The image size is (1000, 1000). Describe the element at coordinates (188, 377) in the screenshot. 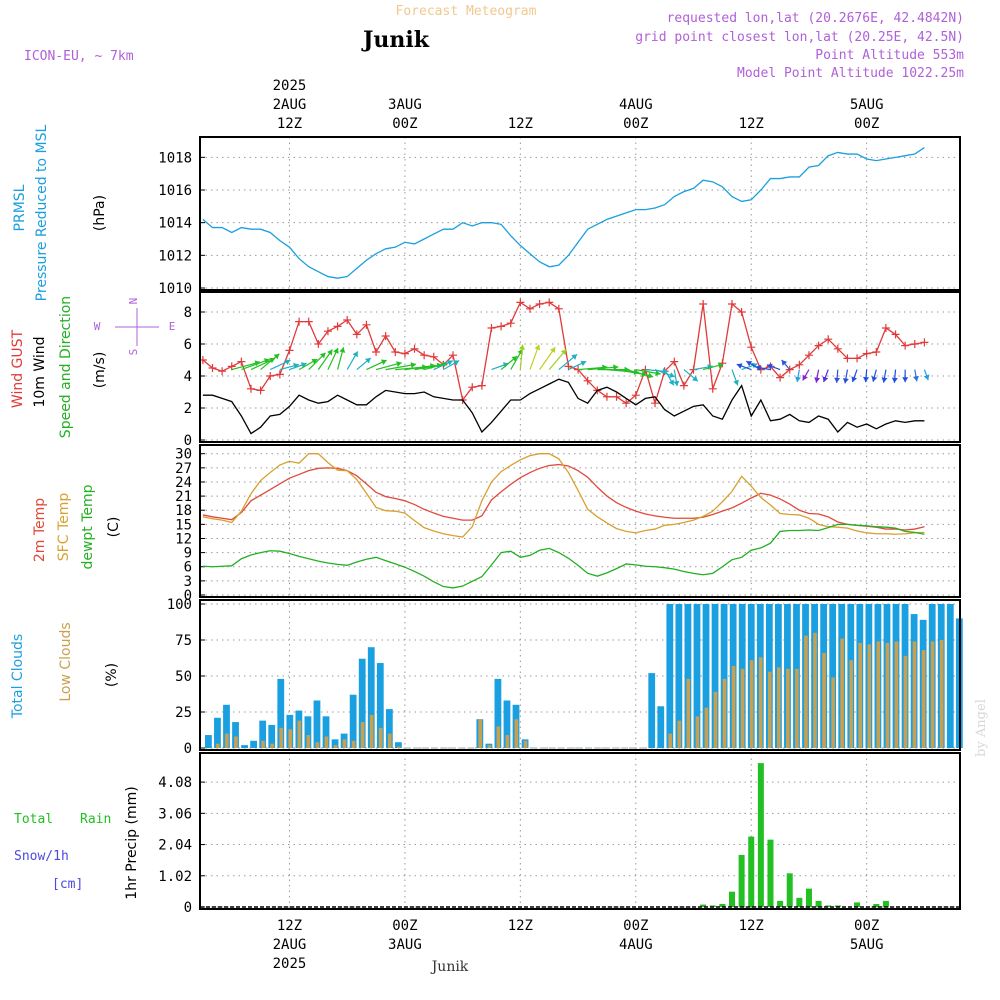

I see `y-tick-label: 4` at that location.